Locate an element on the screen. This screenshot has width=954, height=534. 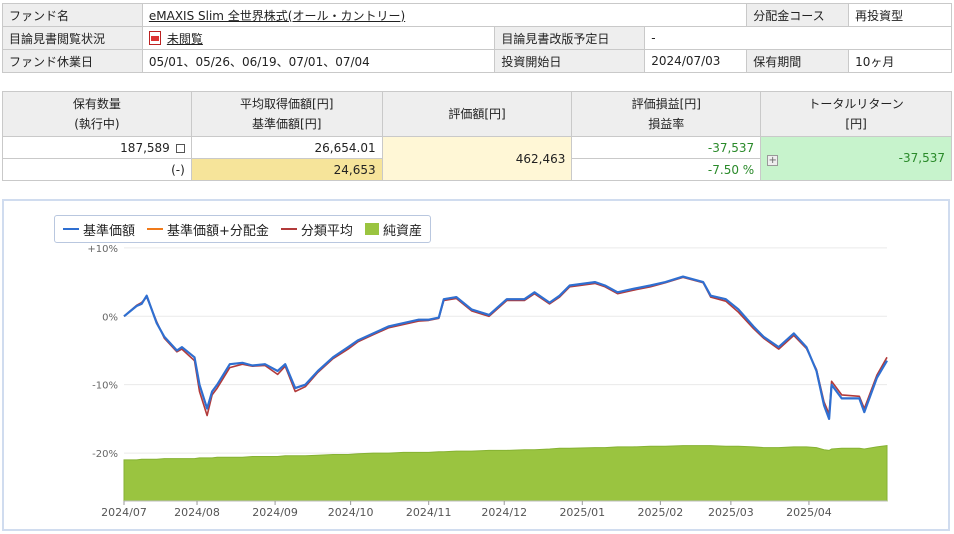
fund-name-label: ファンド名 is located at coordinates (72, 15).